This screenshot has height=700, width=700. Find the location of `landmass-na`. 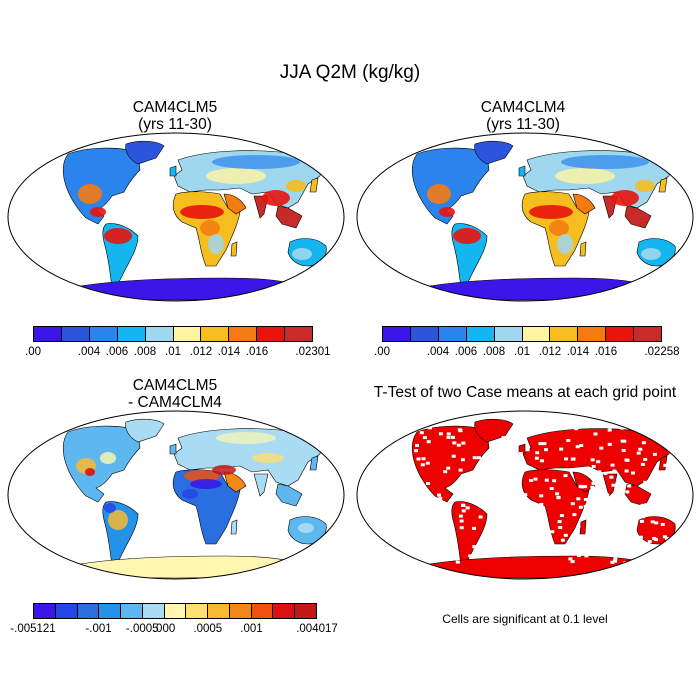

landmass-na is located at coordinates (101, 464).